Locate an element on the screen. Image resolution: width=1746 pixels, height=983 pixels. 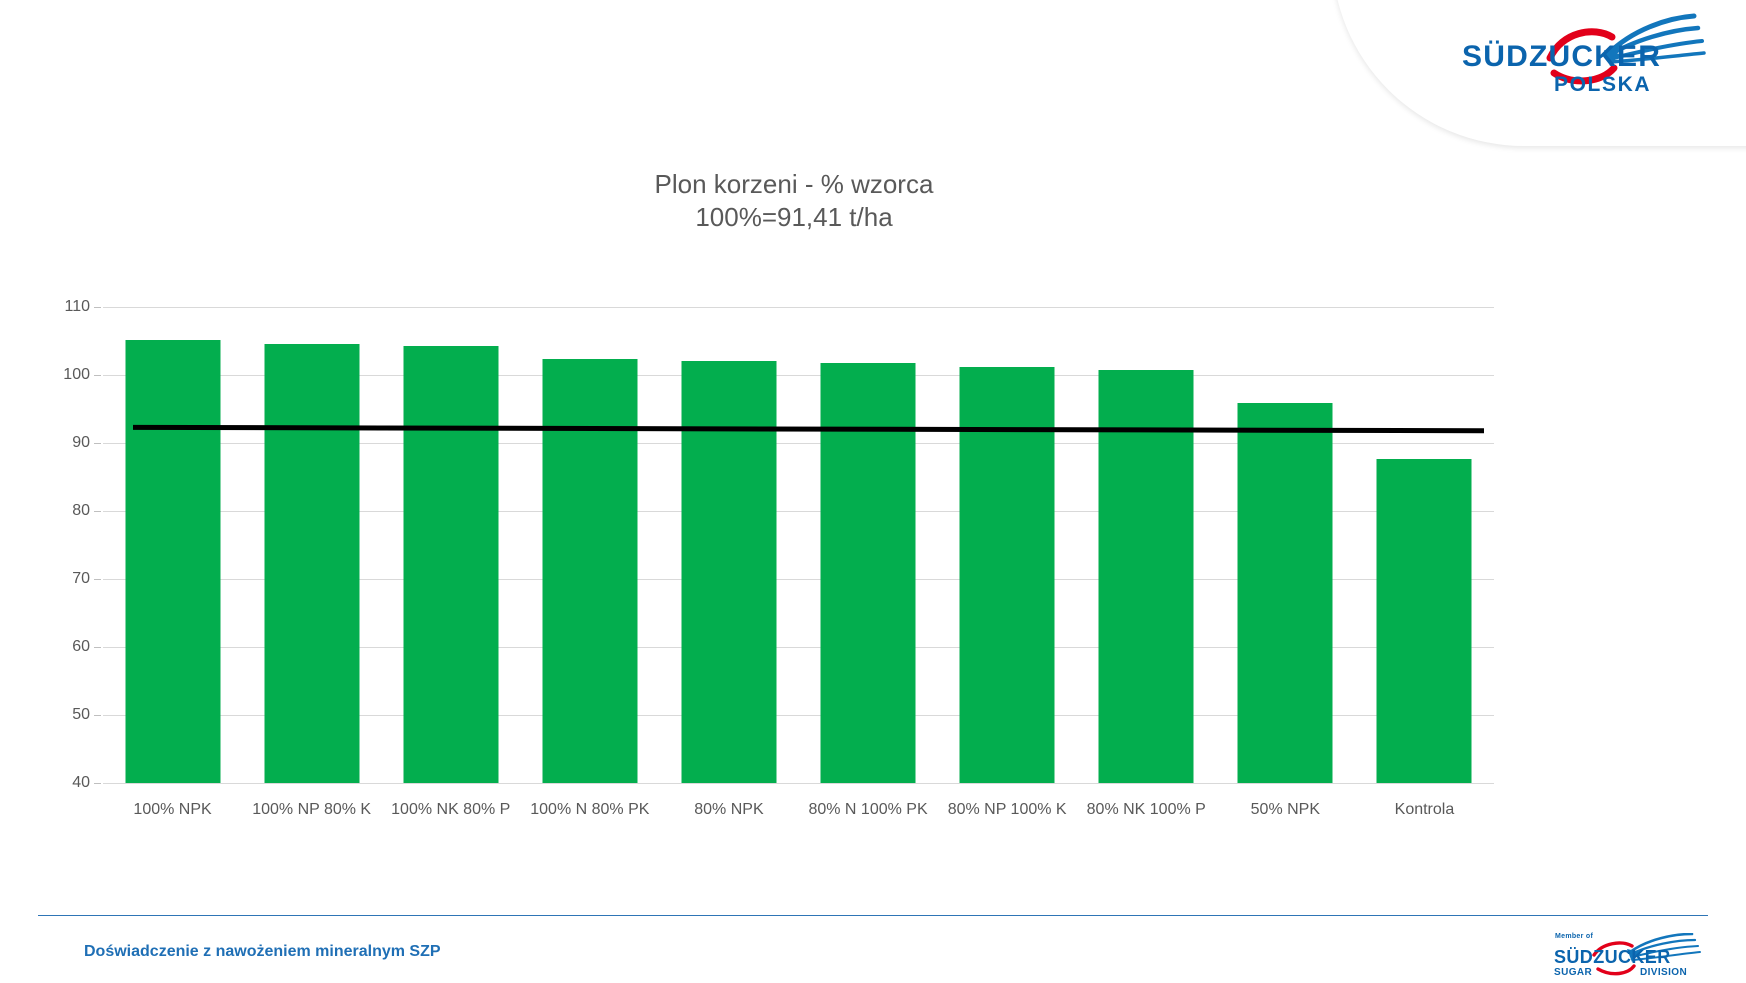
sudzucker-swoosh-icon is located at coordinates (1626, 49).